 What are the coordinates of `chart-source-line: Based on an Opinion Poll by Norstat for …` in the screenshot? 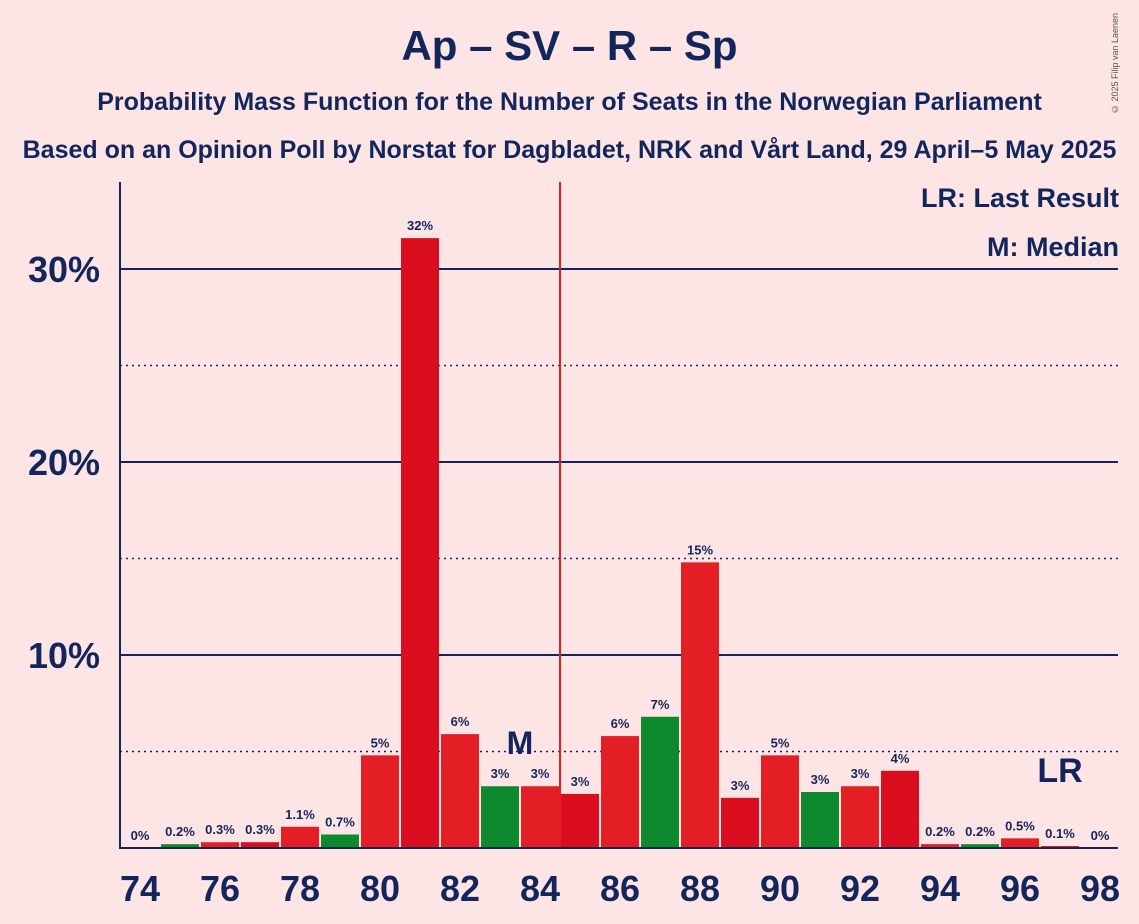 It's located at (569, 150).